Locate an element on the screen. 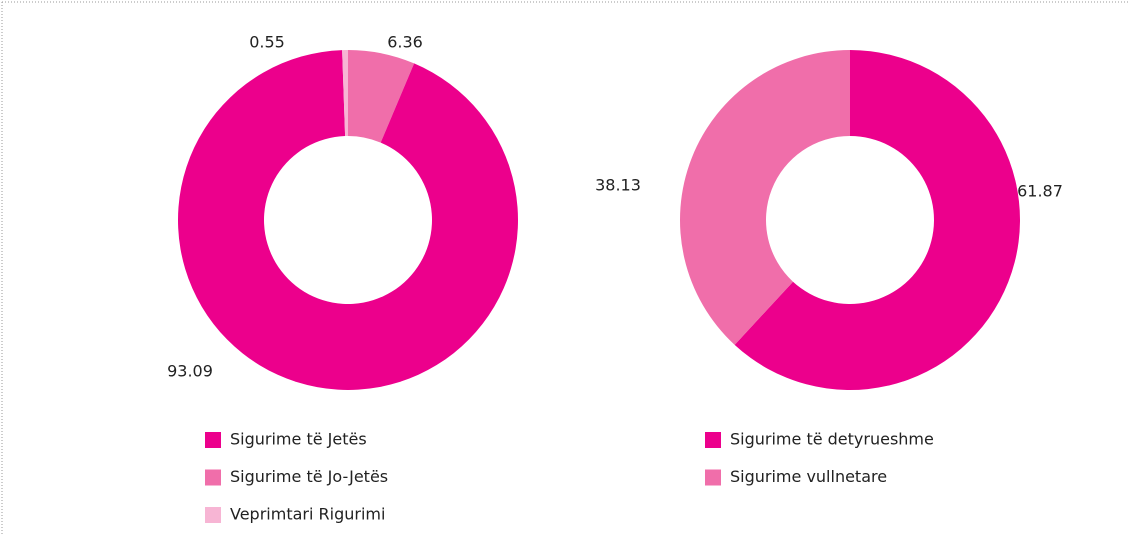 The image size is (1128, 539). legend-label: Sigurime vullnetare is located at coordinates (808, 476).